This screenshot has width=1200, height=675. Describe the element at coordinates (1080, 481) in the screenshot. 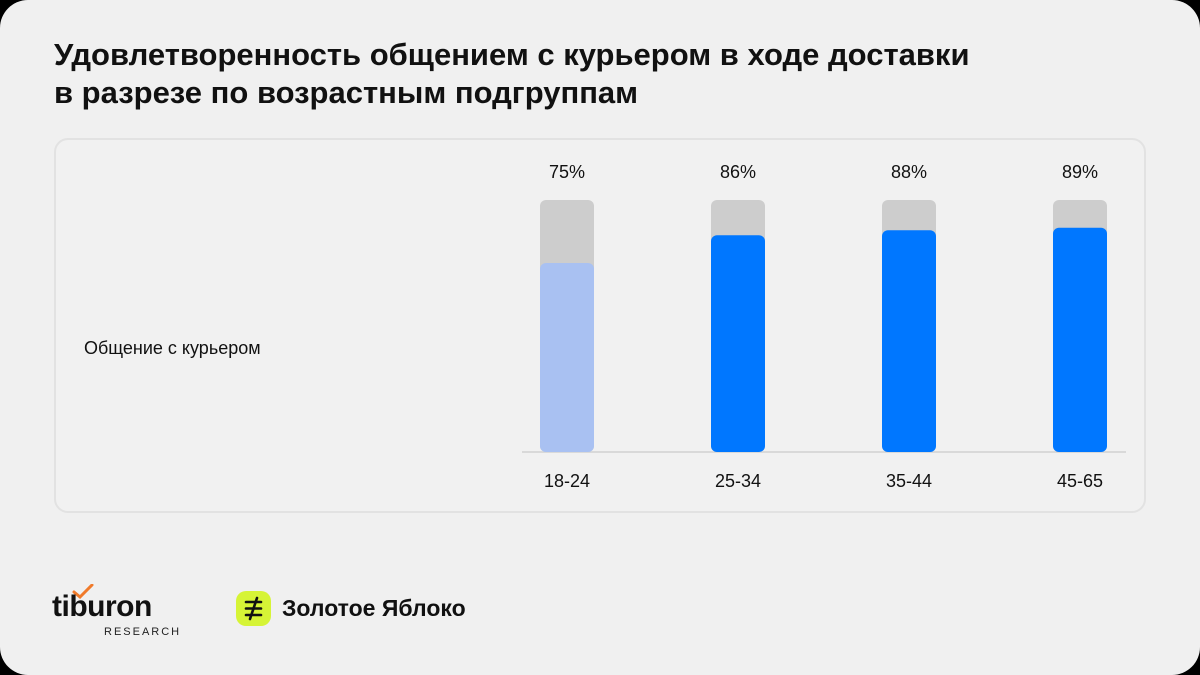

I see `x-tick-label: 45-65` at that location.